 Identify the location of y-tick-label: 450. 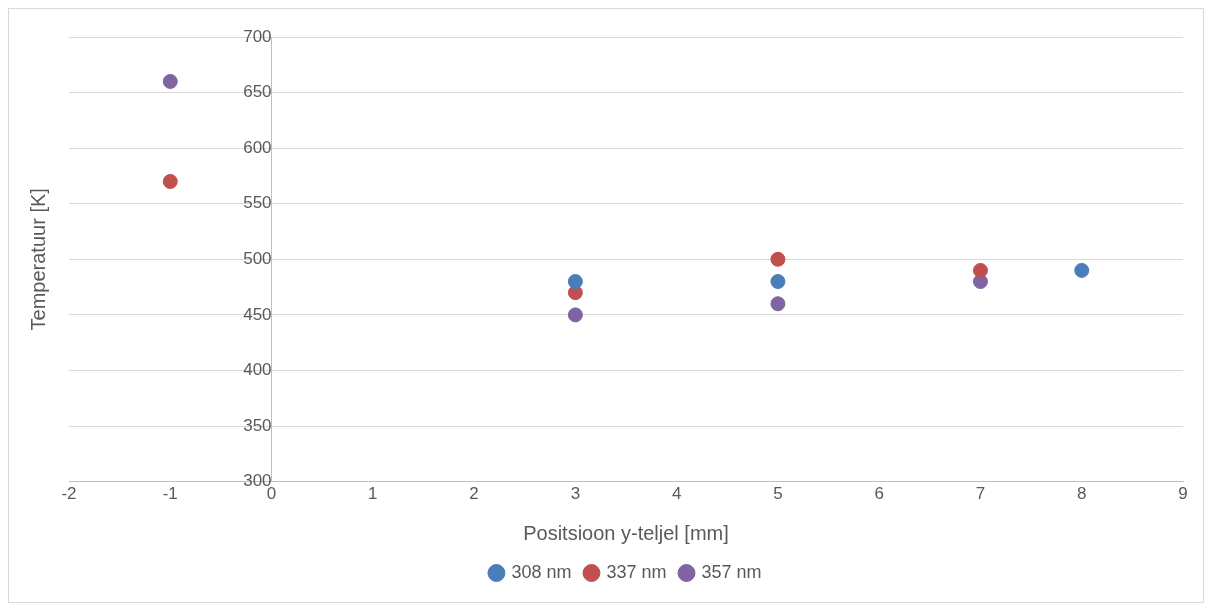
(257, 314).